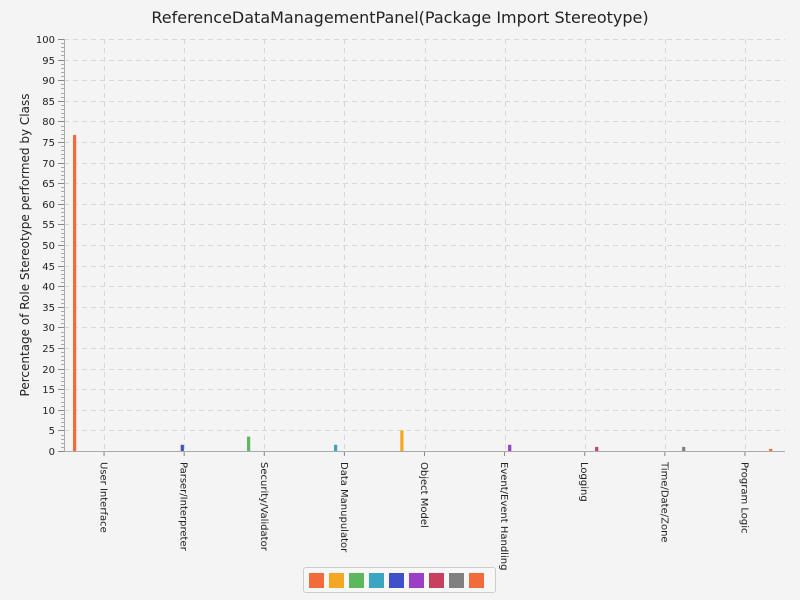 This screenshot has height=600, width=800. What do you see at coordinates (743, 498) in the screenshot?
I see `x-tick-label: Program Logic` at bounding box center [743, 498].